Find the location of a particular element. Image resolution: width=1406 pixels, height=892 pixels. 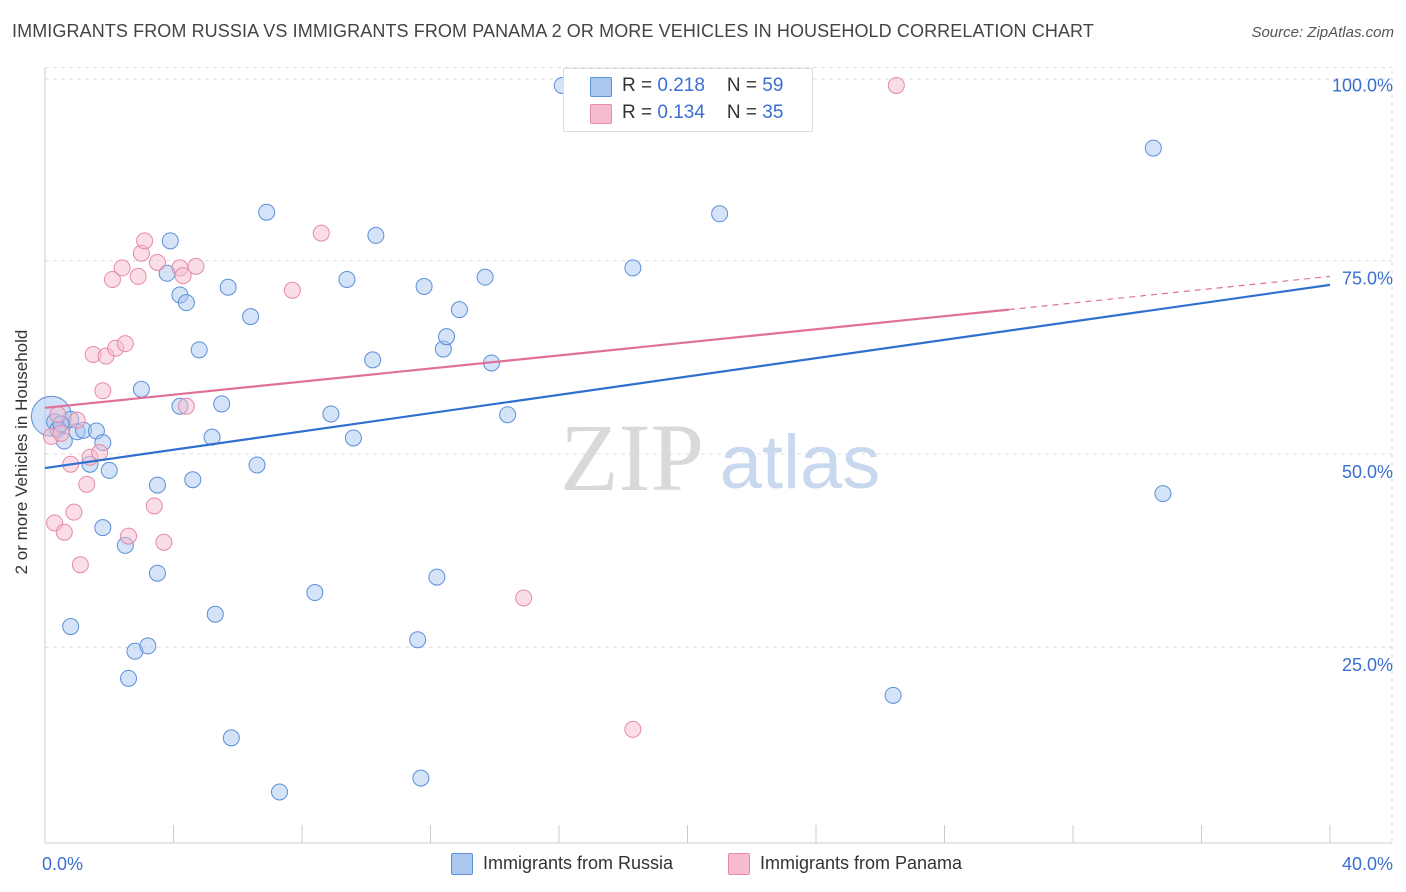

correlation-legend: R = 0.218 N = 59 R = 0.134 N = 35 is located at coordinates (688, 100).